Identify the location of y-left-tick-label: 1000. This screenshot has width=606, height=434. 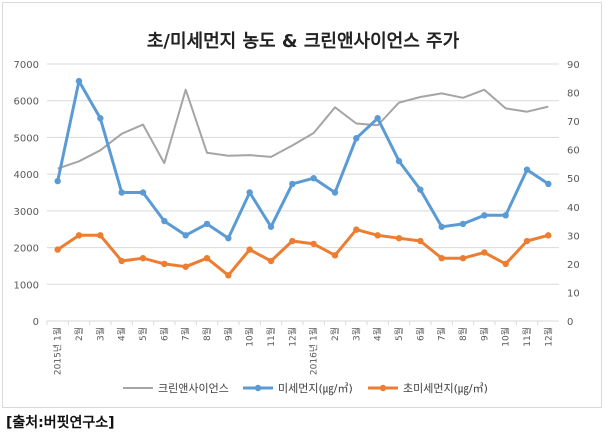
(26, 285).